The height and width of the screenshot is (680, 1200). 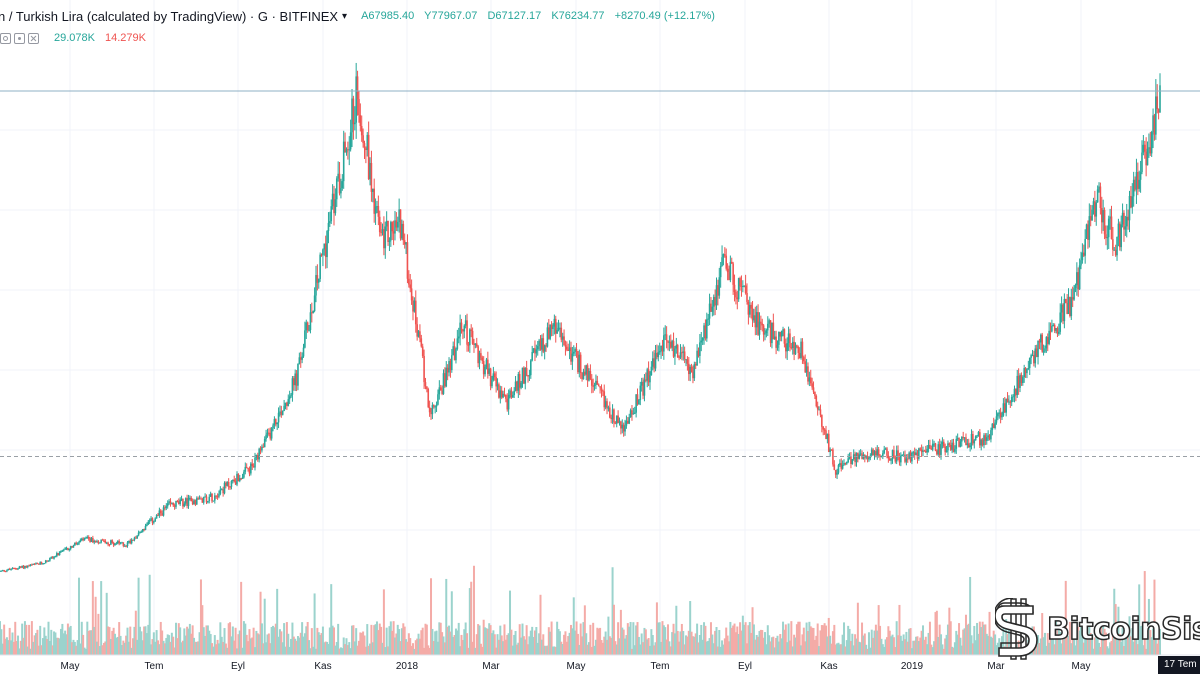 What do you see at coordinates (5, 38) in the screenshot?
I see `eye-icon` at bounding box center [5, 38].